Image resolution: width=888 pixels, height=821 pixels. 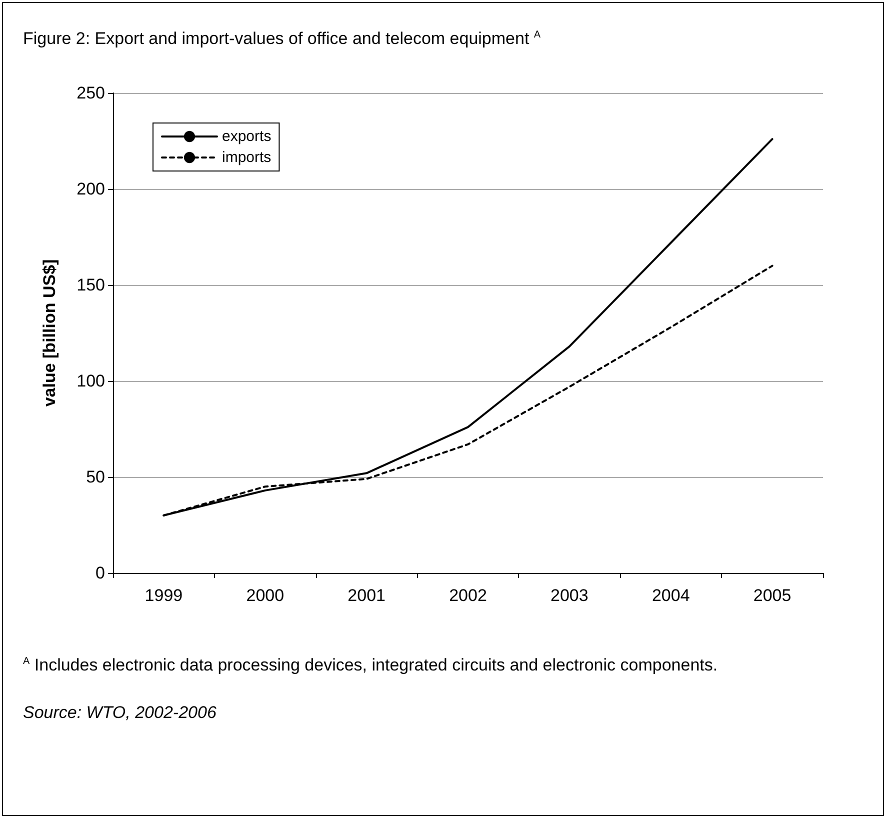 I want to click on legend-label: imports, so click(x=247, y=157).